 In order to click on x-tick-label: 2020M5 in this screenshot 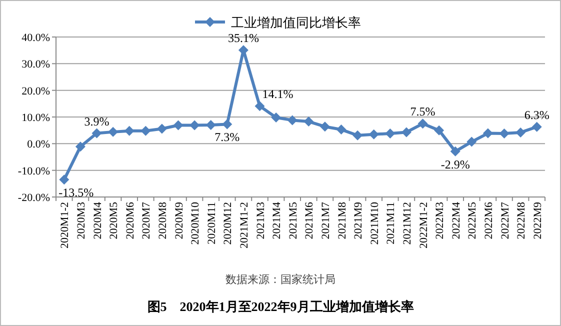, I will do `click(114, 221)`.